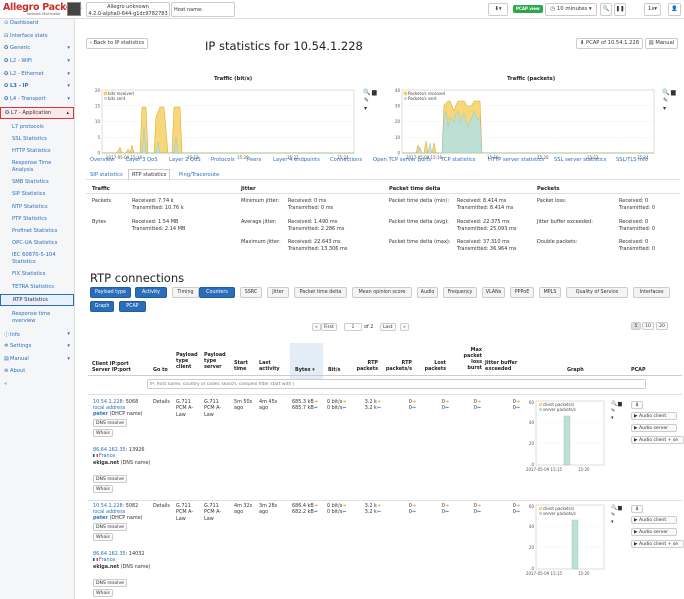 This screenshot has height=599, width=684. What do you see at coordinates (606, 9) in the screenshot?
I see `zoom-button: 🔍` at bounding box center [606, 9].